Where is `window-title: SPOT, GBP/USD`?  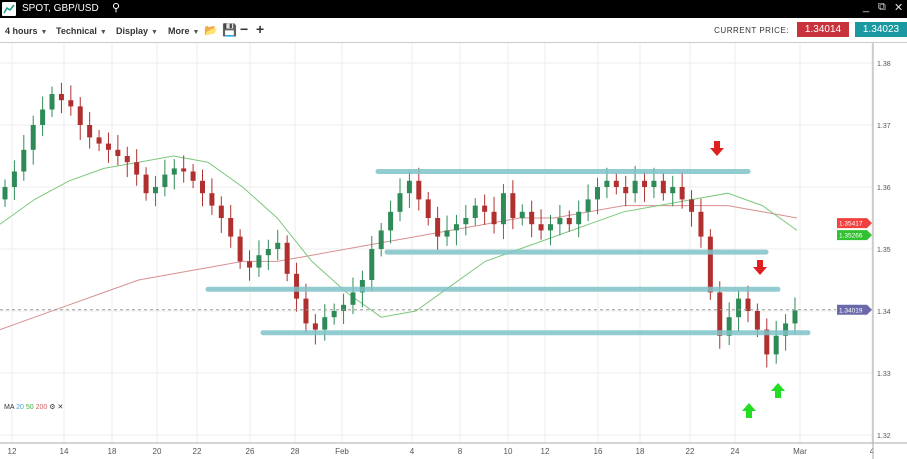
window-title: SPOT, GBP/USD is located at coordinates (60, 8).